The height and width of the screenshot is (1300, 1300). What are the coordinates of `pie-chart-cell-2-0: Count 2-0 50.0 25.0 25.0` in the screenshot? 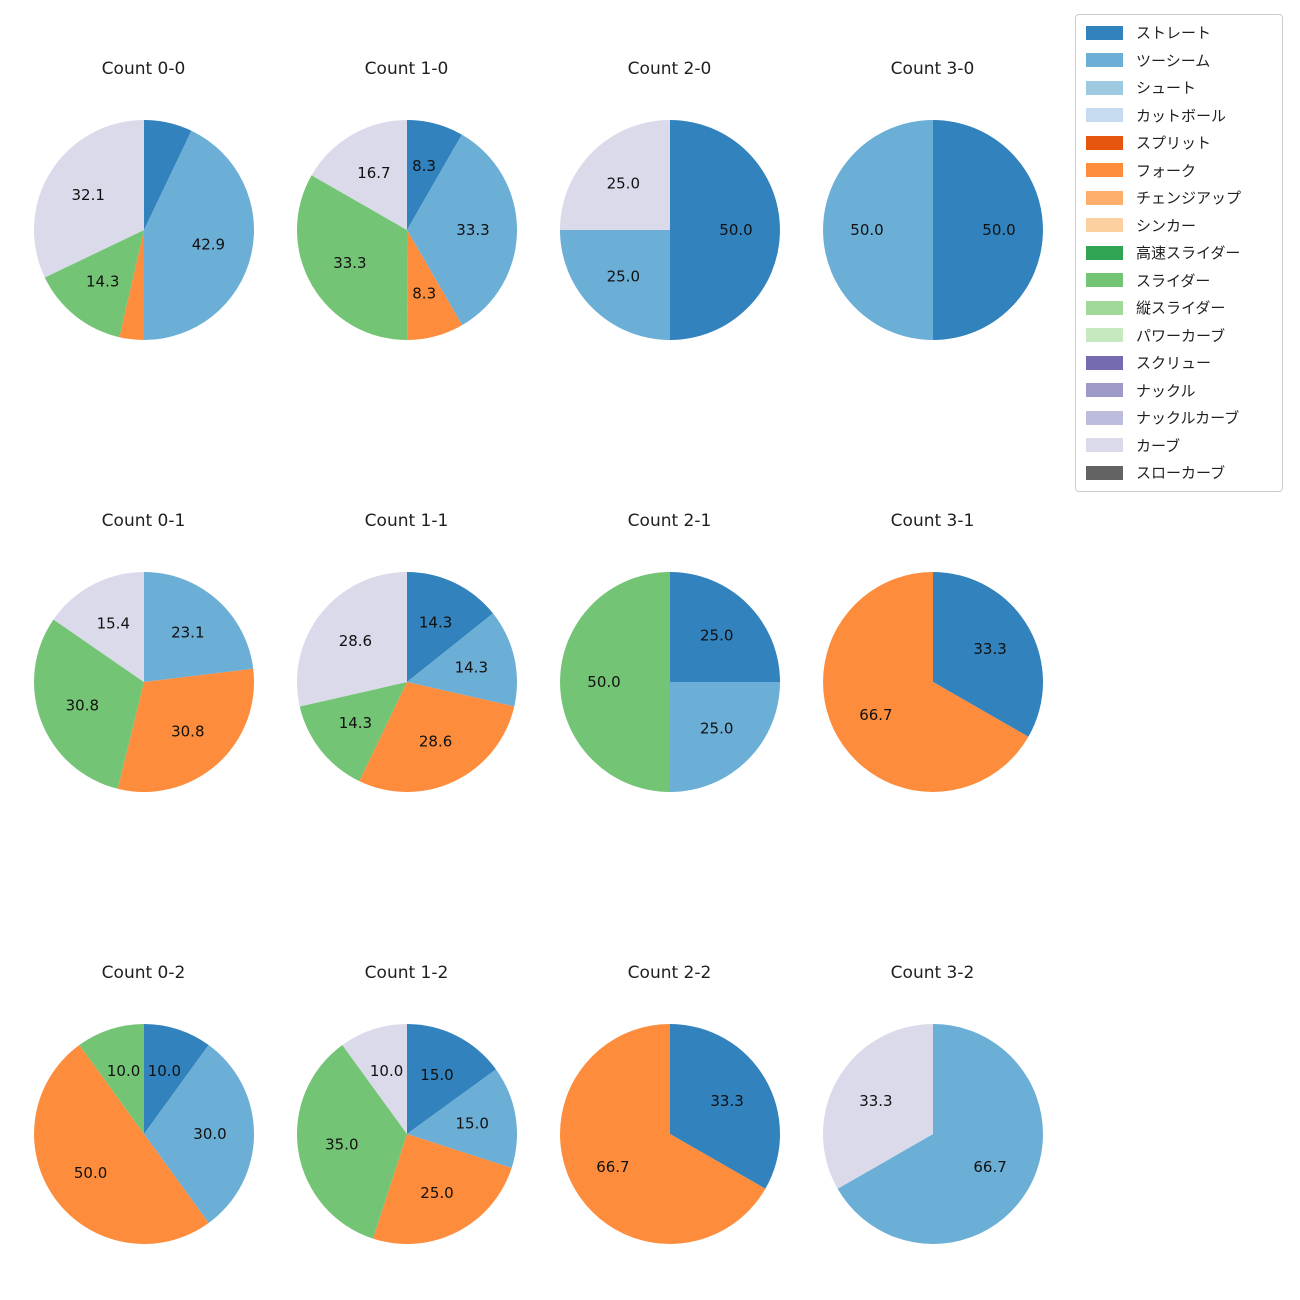 It's located at (669, 283).